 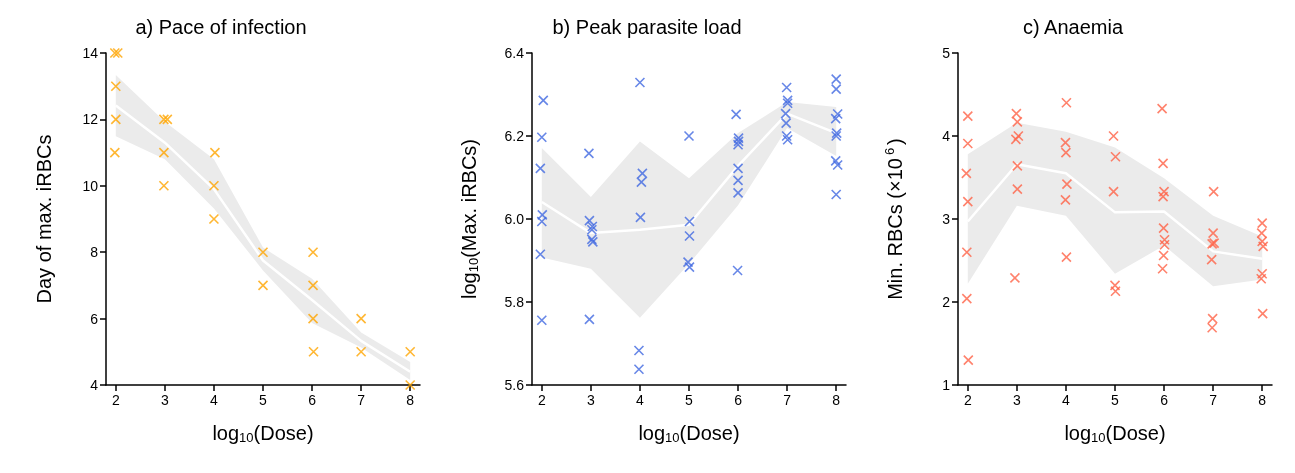 I want to click on chart-title: a) Pace of infection, so click(x=221, y=27).